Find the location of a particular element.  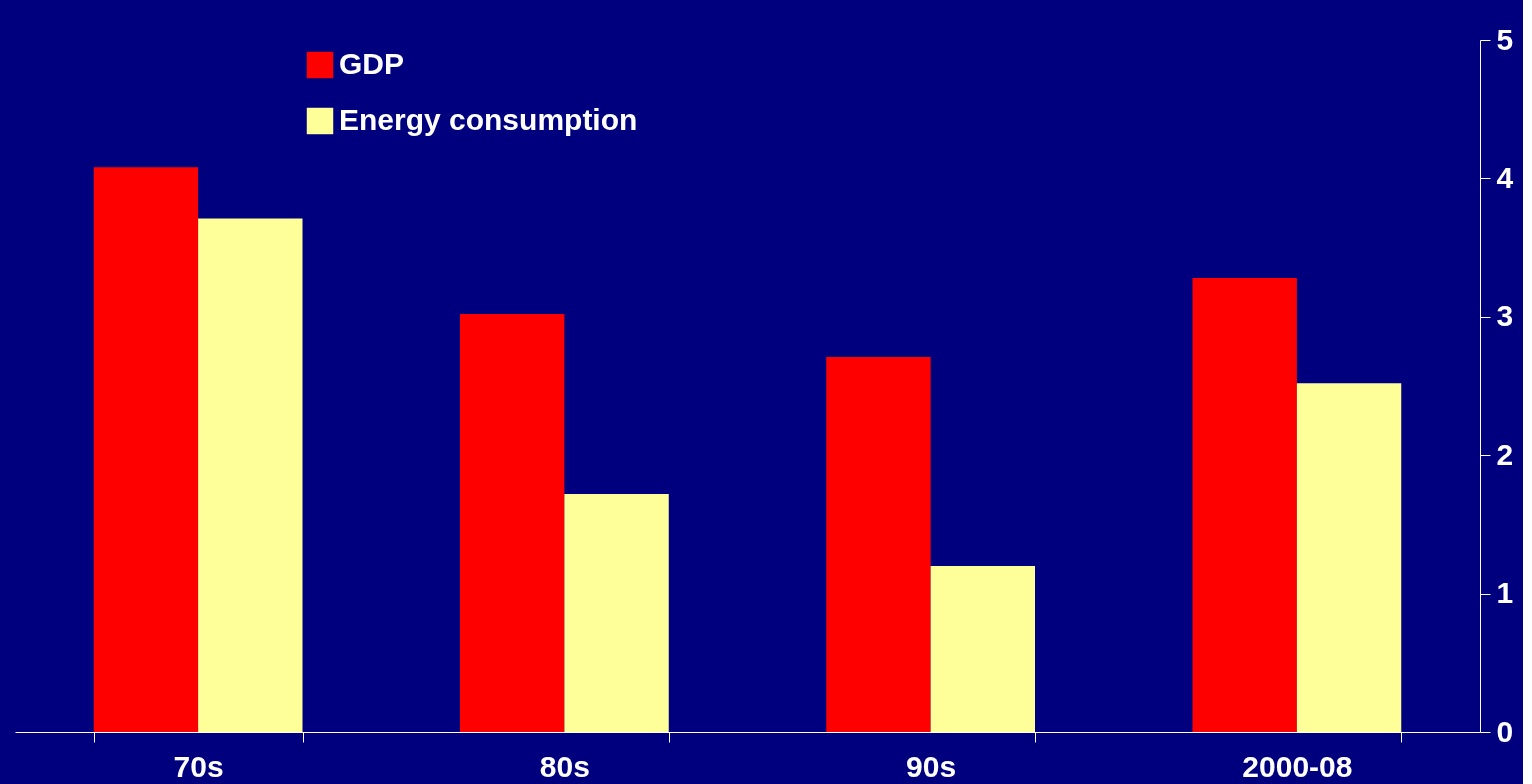

legend-label: Energy consumption is located at coordinates (488, 119).